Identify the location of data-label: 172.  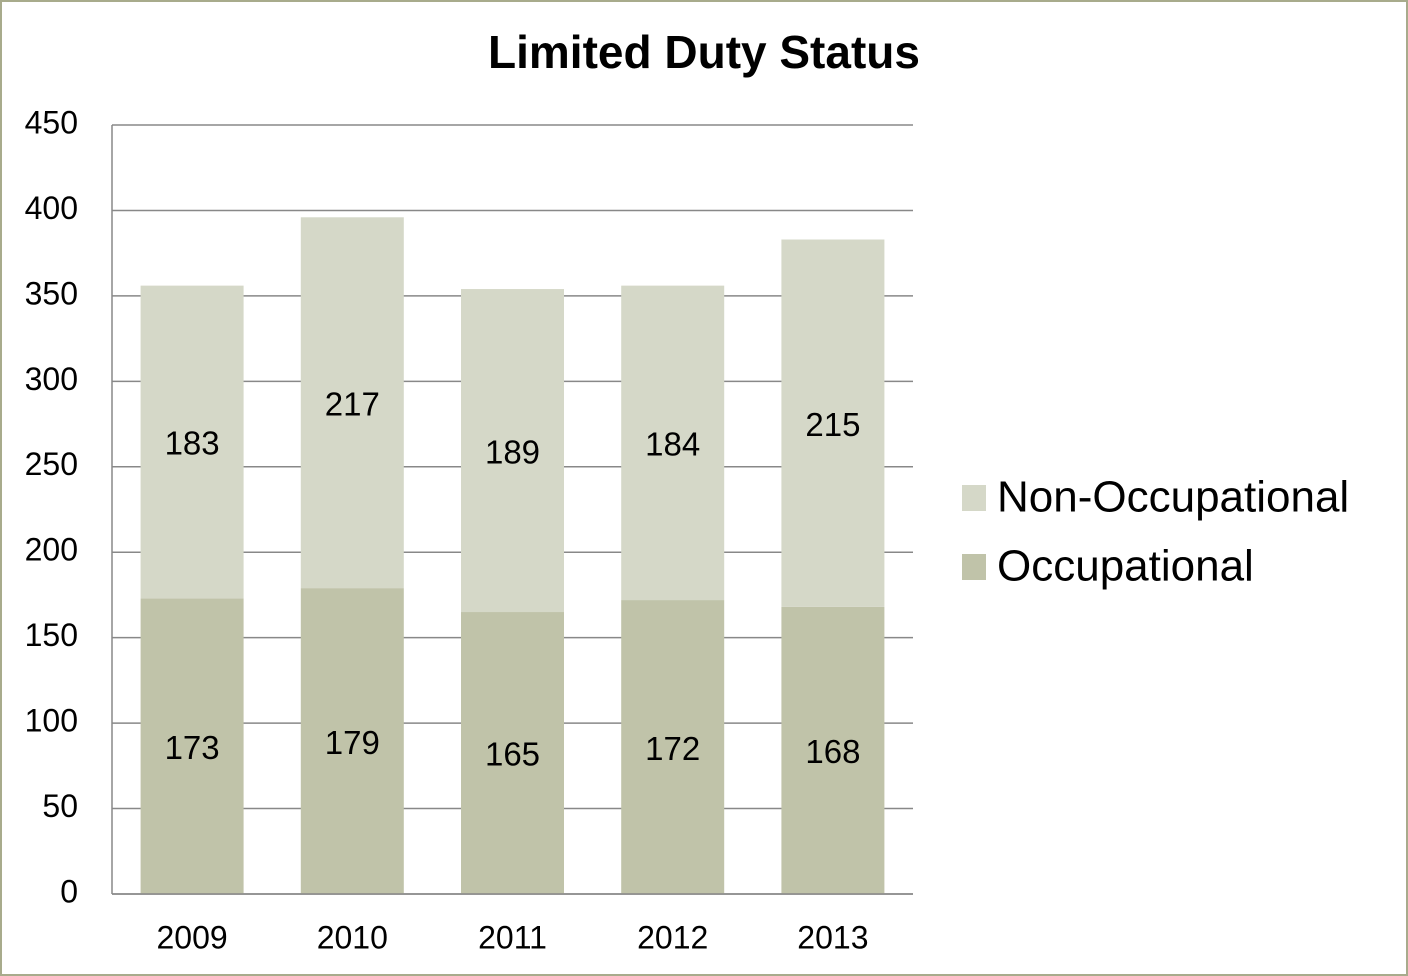
(672, 748).